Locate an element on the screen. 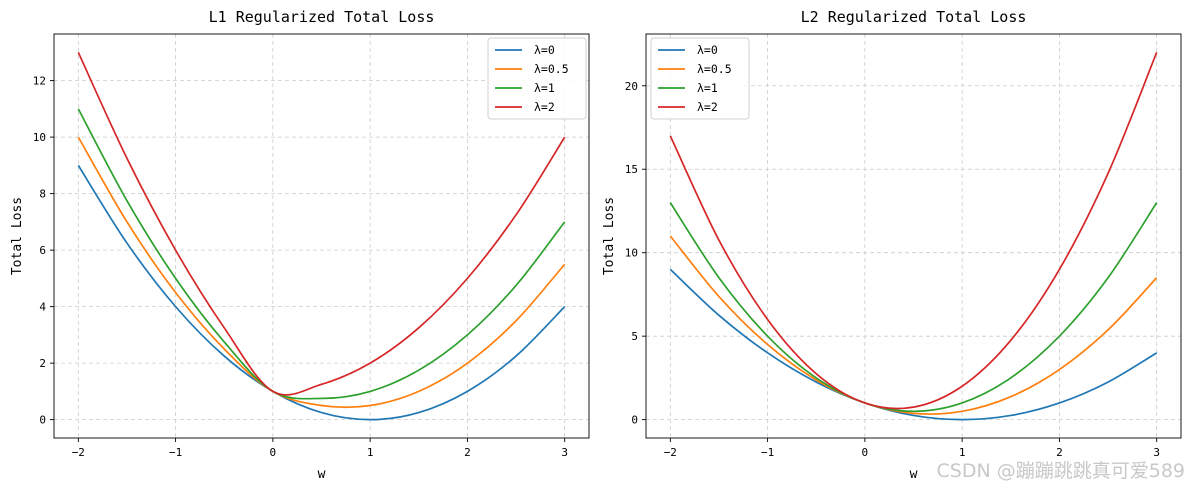  y-tick-label: 15 is located at coordinates (631, 169).